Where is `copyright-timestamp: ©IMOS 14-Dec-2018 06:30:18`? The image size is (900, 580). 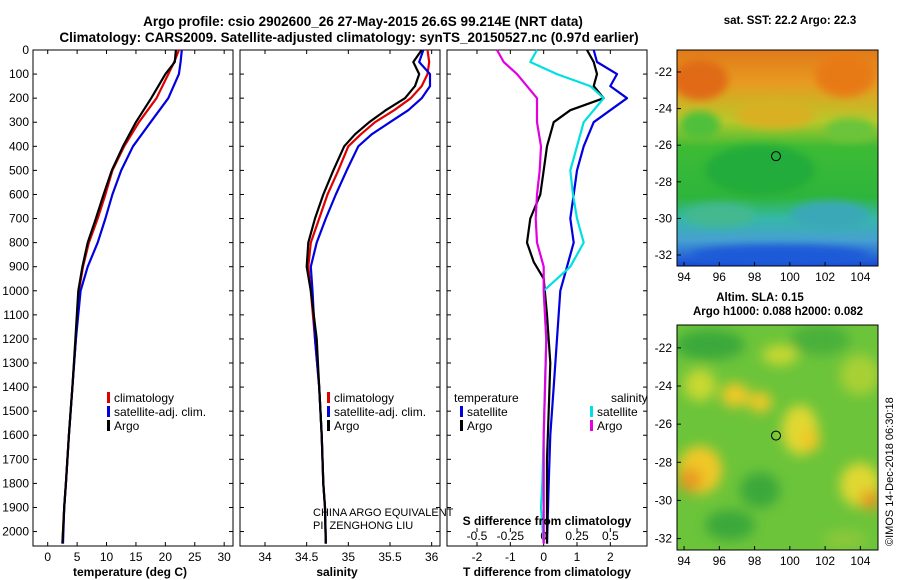
copyright-timestamp: ©IMOS 14-Dec-2018 06:30:18 is located at coordinates (890, 471).